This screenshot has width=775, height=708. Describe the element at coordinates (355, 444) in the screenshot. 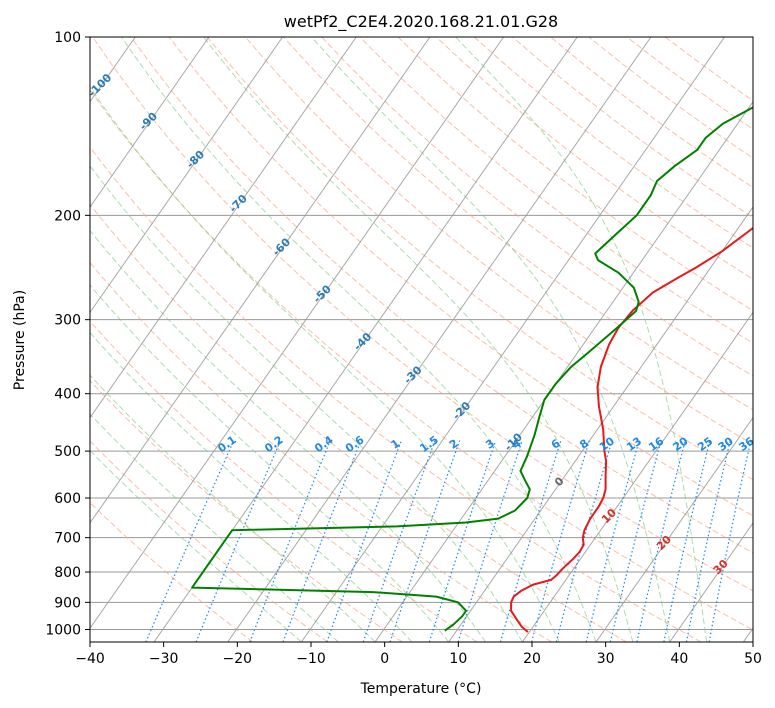

I see `mixing-ratio-label: 0.6` at that location.